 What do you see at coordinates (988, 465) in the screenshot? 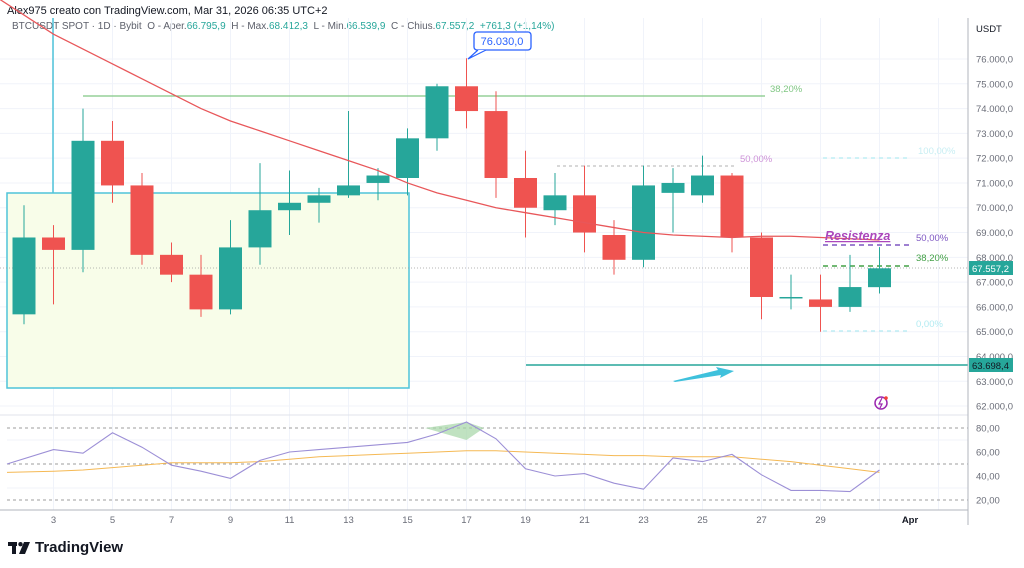
I see `rsi-axis: 80,00 60,00 40,00 20,00` at bounding box center [988, 465].